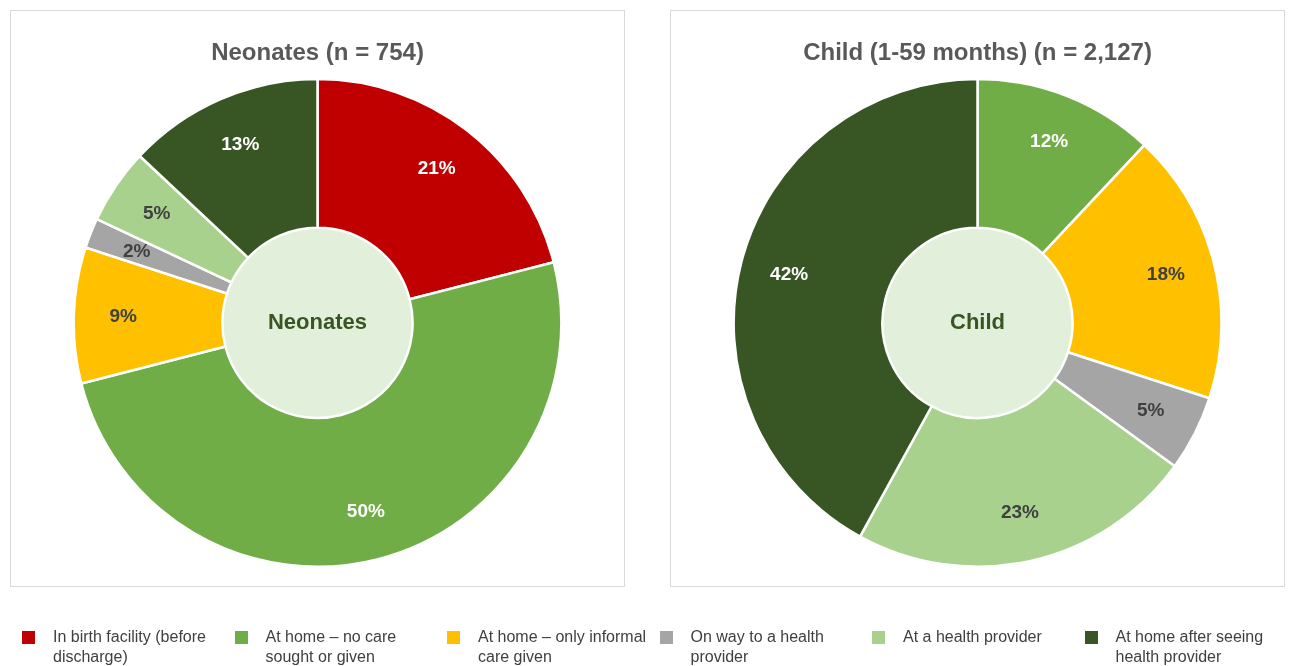 This screenshot has width=1295, height=666. Describe the element at coordinates (1165, 273) in the screenshot. I see `data-label: 18%` at that location.